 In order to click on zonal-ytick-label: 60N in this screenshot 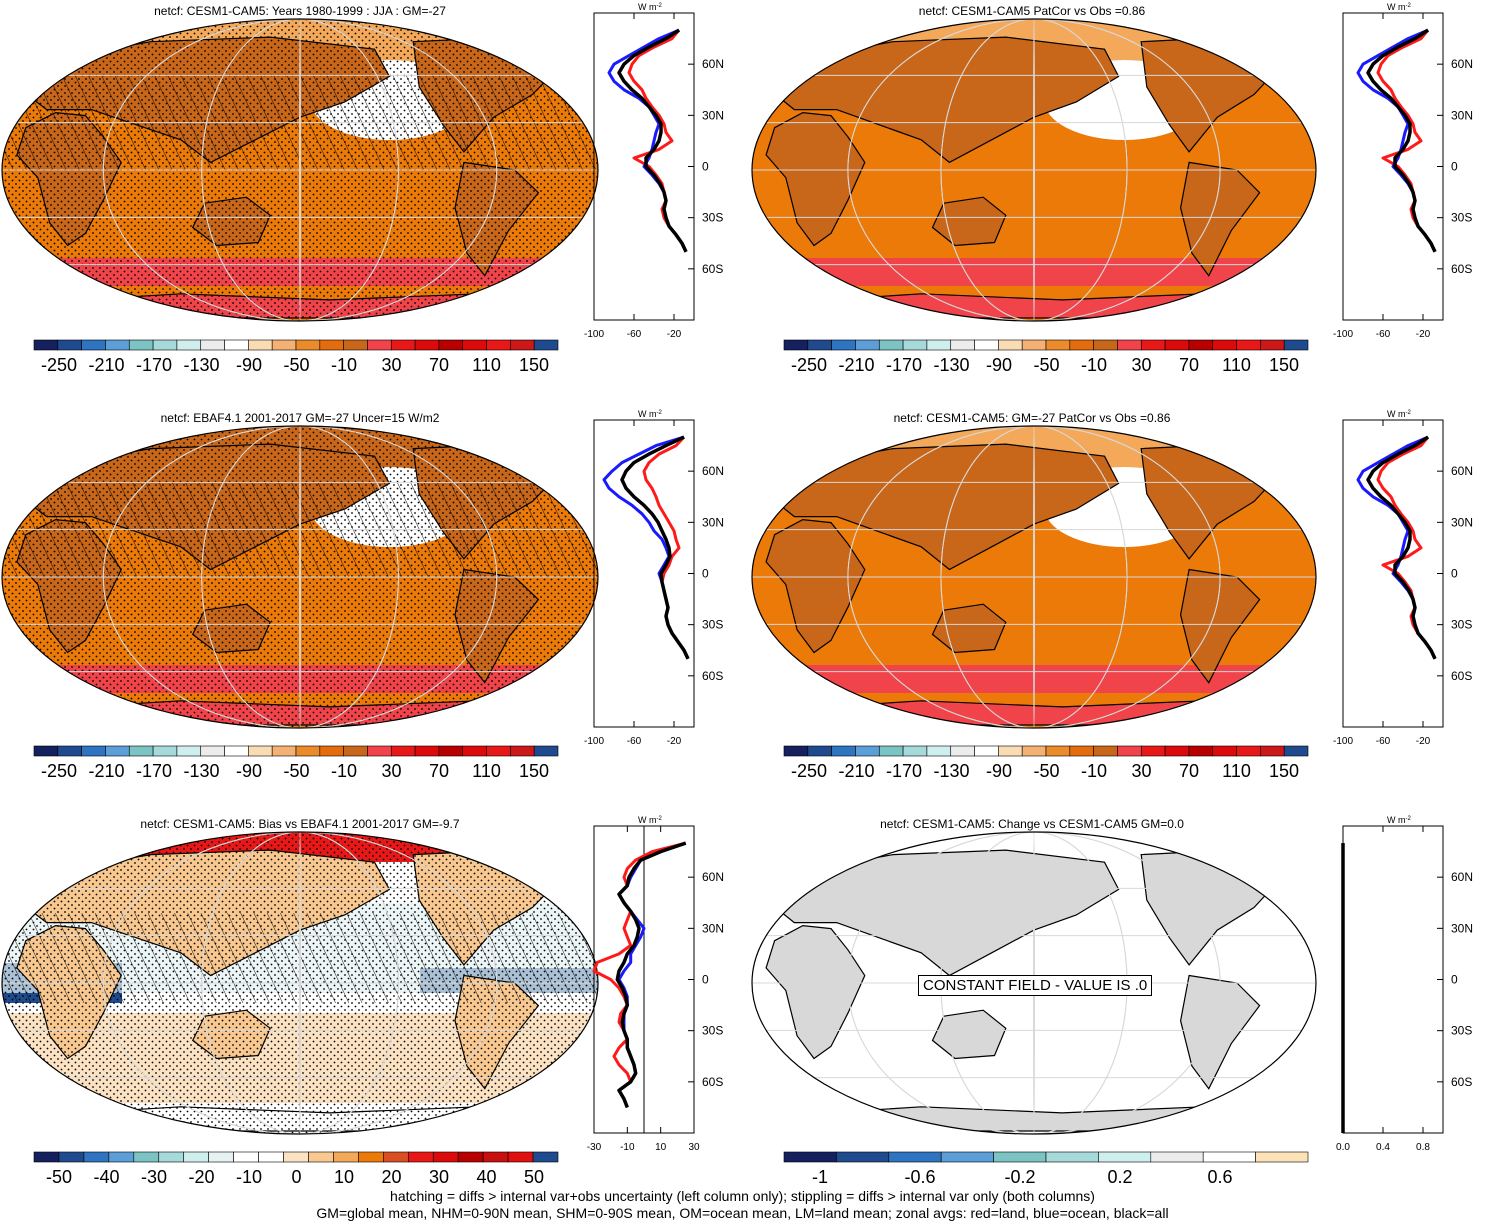, I will do `click(713, 471)`.